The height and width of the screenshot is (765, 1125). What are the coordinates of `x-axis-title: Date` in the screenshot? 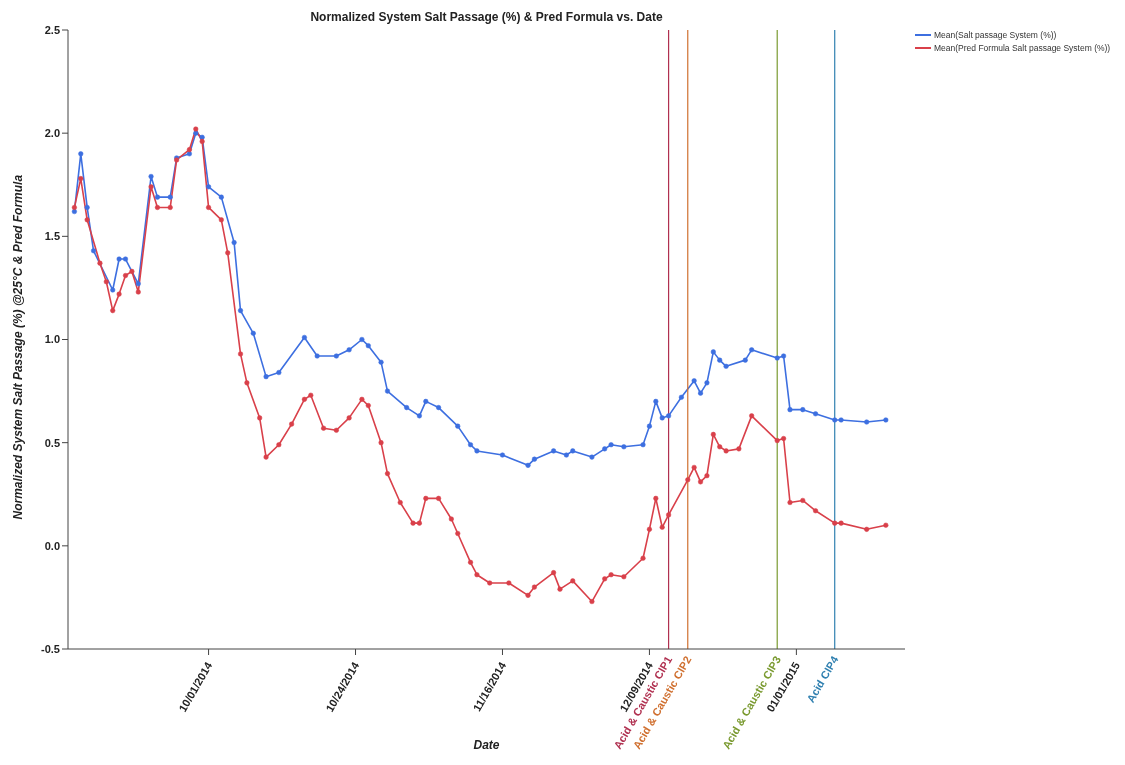 It's located at (486, 745).